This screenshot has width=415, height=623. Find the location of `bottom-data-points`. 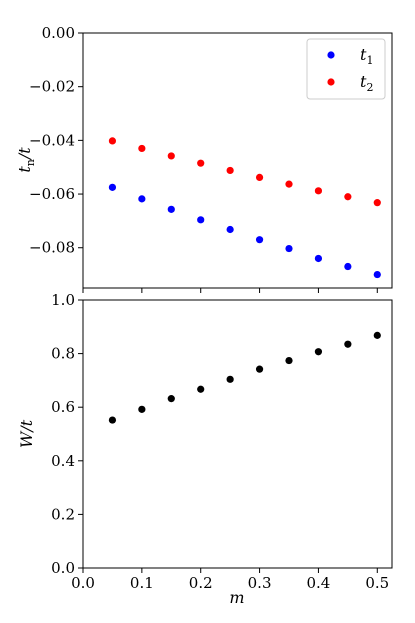

bottom-data-points is located at coordinates (244, 377).